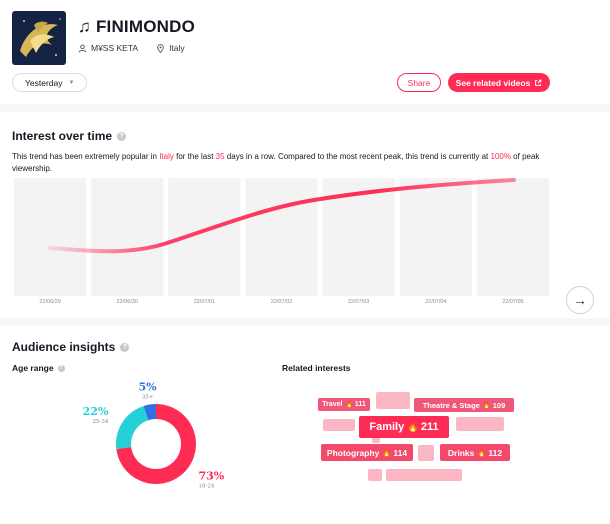 This screenshot has height=524, width=610. Describe the element at coordinates (86, 156) in the screenshot. I see `desc-text: This trend has been extremely popular in` at that location.